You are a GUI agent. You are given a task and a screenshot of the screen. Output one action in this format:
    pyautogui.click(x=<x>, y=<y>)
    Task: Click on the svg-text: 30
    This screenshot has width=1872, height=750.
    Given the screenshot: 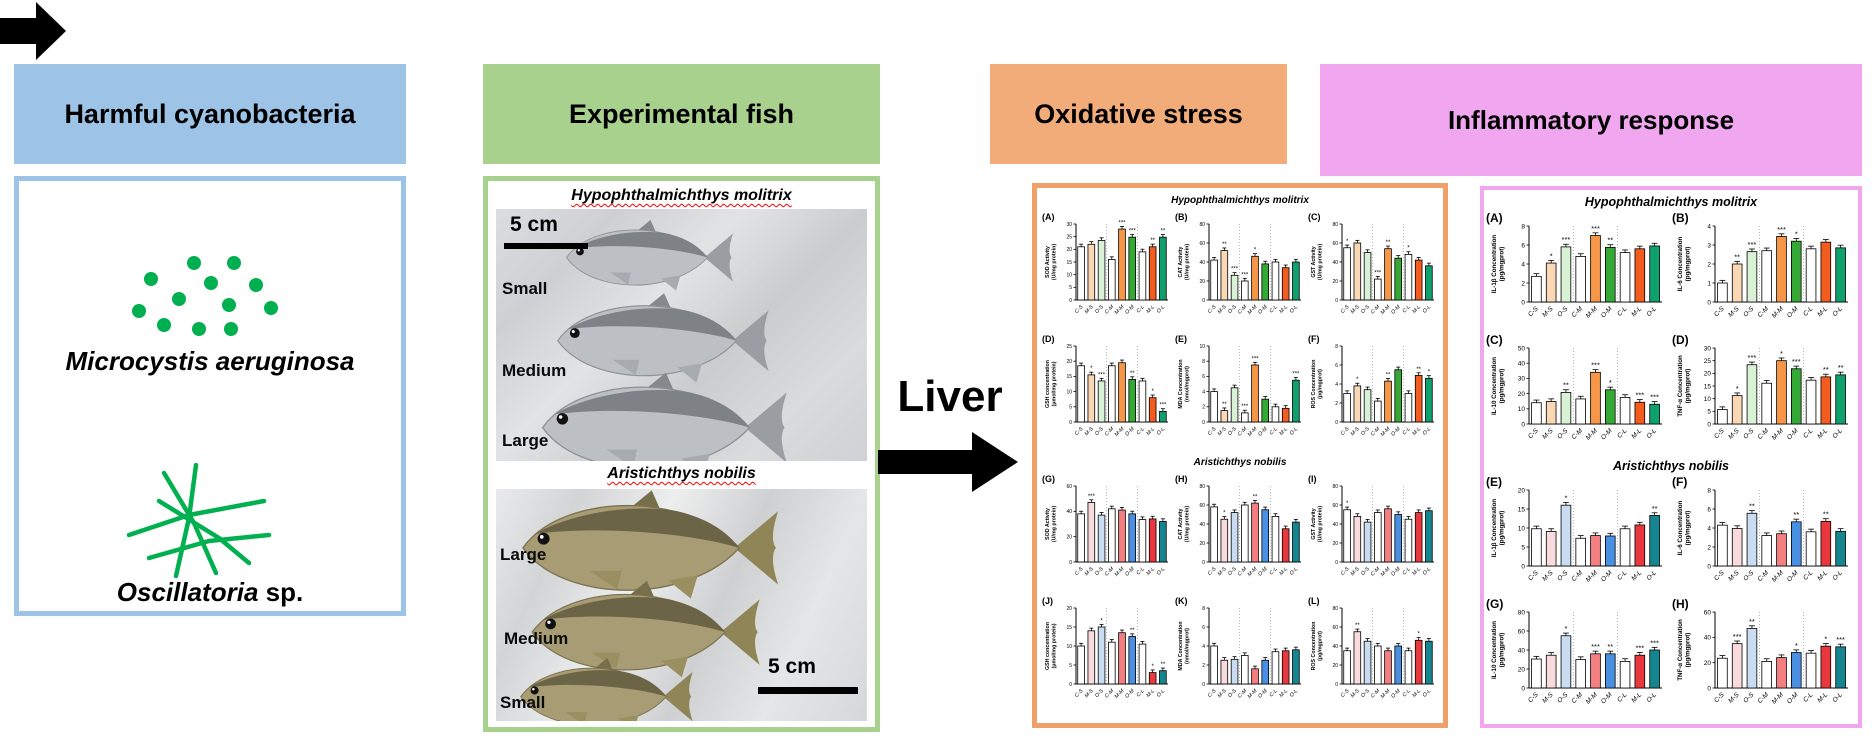 What is the action you would take?
    pyautogui.click(x=1522, y=379)
    